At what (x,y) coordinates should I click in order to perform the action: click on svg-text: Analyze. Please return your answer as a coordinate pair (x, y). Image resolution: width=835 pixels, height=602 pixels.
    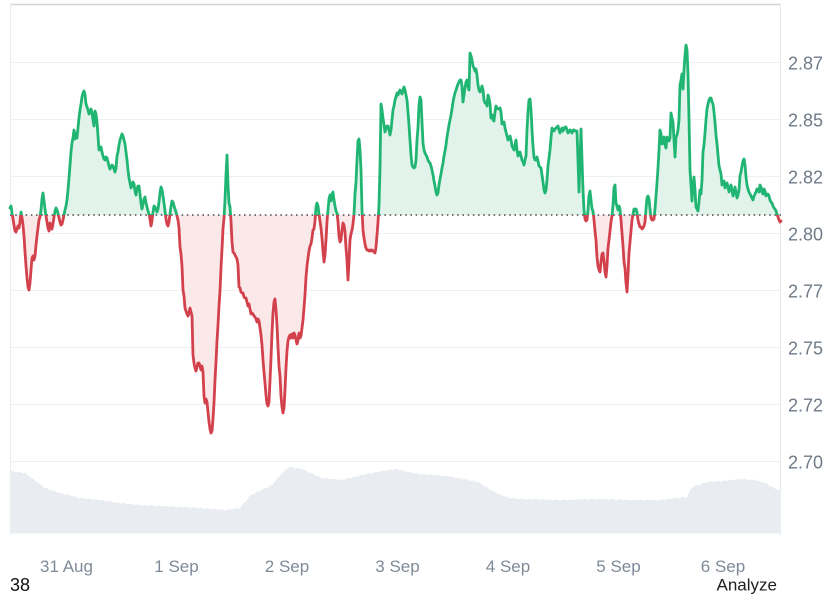
    Looking at the image, I should click on (747, 585).